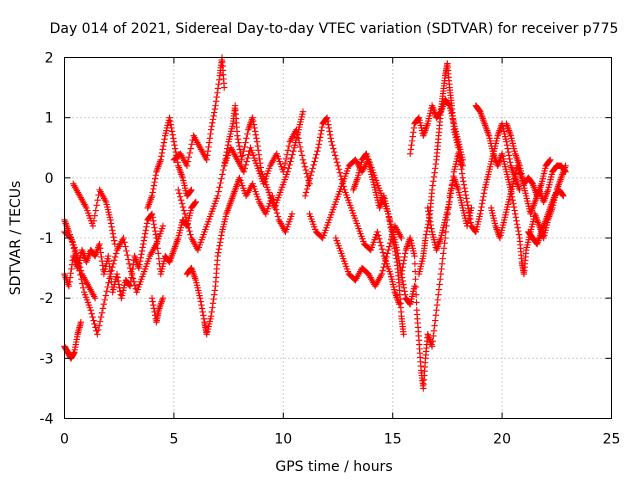 The height and width of the screenshot is (480, 640). I want to click on y-tick-label: 0, so click(49, 179).